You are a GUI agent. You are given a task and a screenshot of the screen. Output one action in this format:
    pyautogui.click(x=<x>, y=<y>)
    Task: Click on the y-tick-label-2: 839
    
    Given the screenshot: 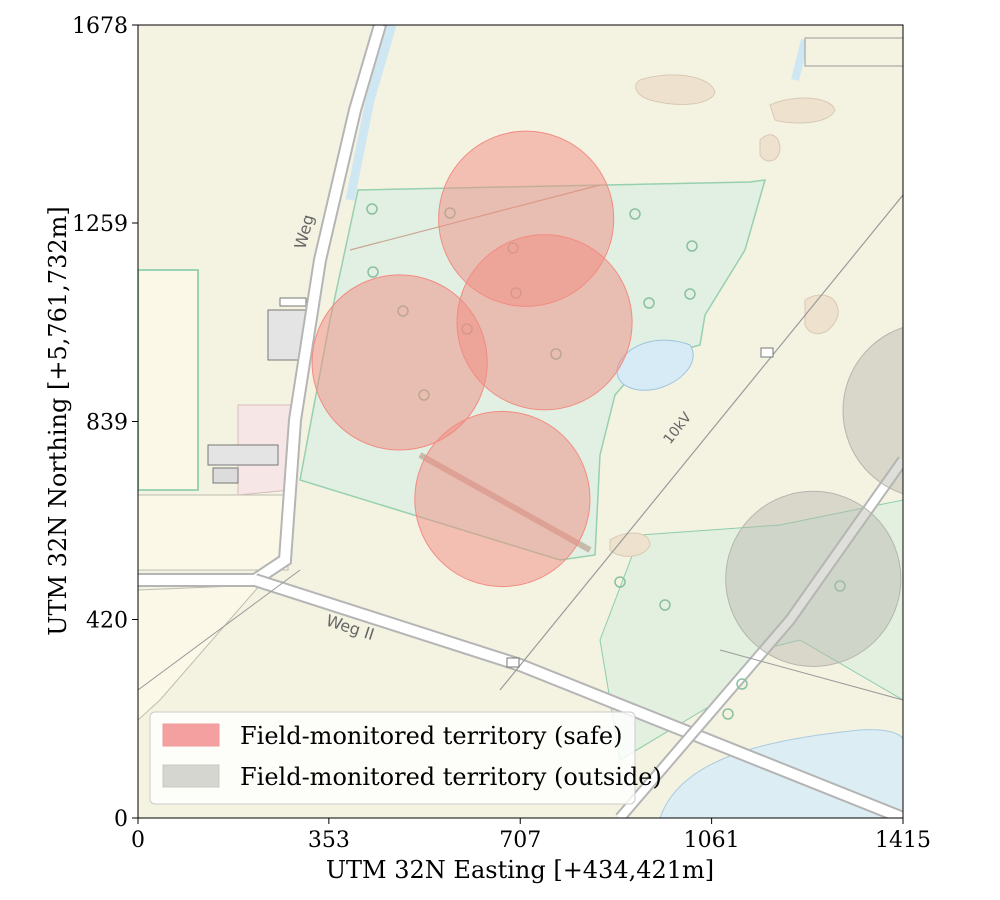 What is the action you would take?
    pyautogui.click(x=107, y=423)
    